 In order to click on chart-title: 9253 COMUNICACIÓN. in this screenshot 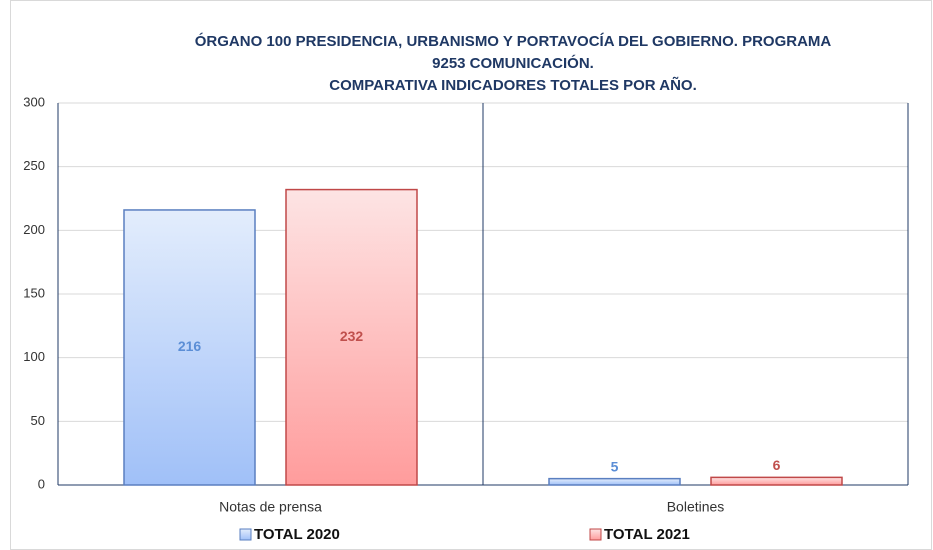, I will do `click(513, 63)`.